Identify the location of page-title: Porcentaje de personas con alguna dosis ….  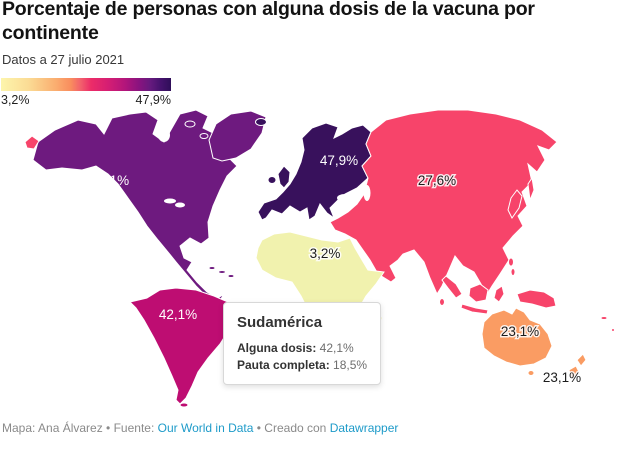
(268, 22).